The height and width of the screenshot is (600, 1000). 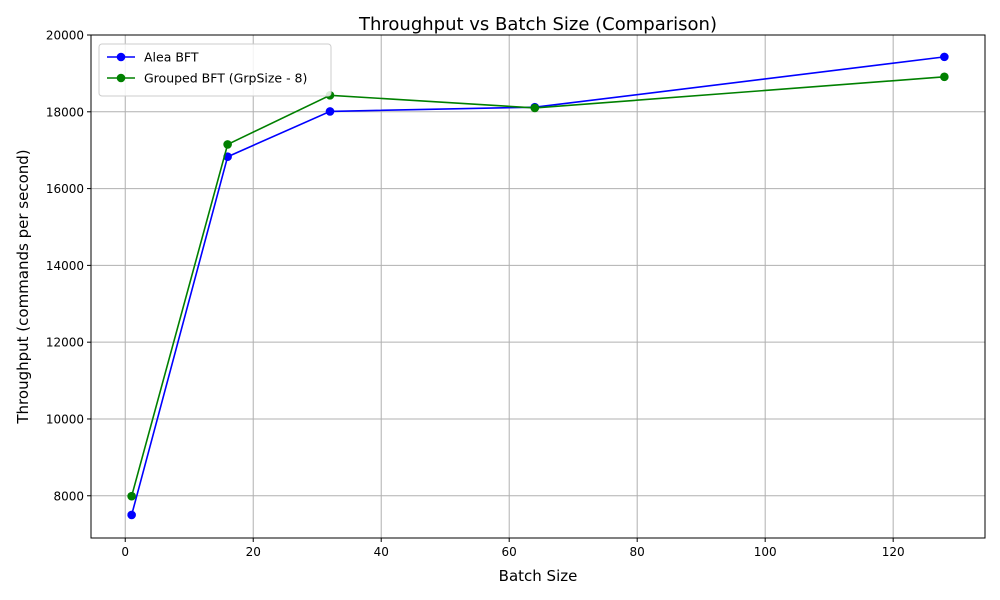 What do you see at coordinates (125, 552) in the screenshot?
I see `x-tick-label: 0` at bounding box center [125, 552].